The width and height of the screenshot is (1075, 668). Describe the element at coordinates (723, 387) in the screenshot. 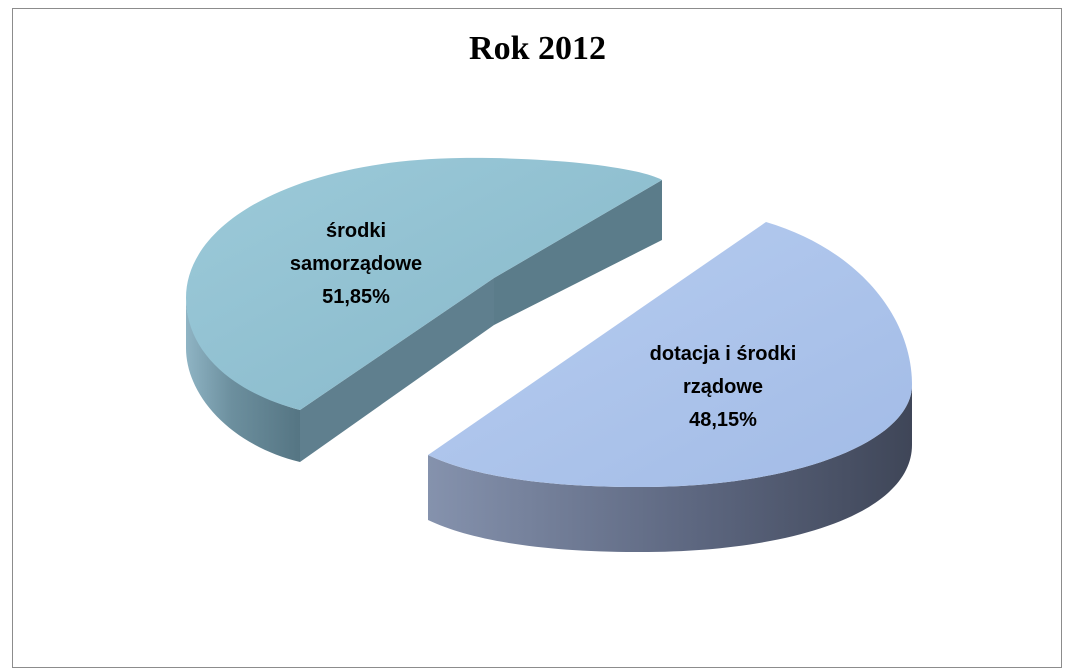

I see `slice-b-label-line-2: rządowe` at that location.